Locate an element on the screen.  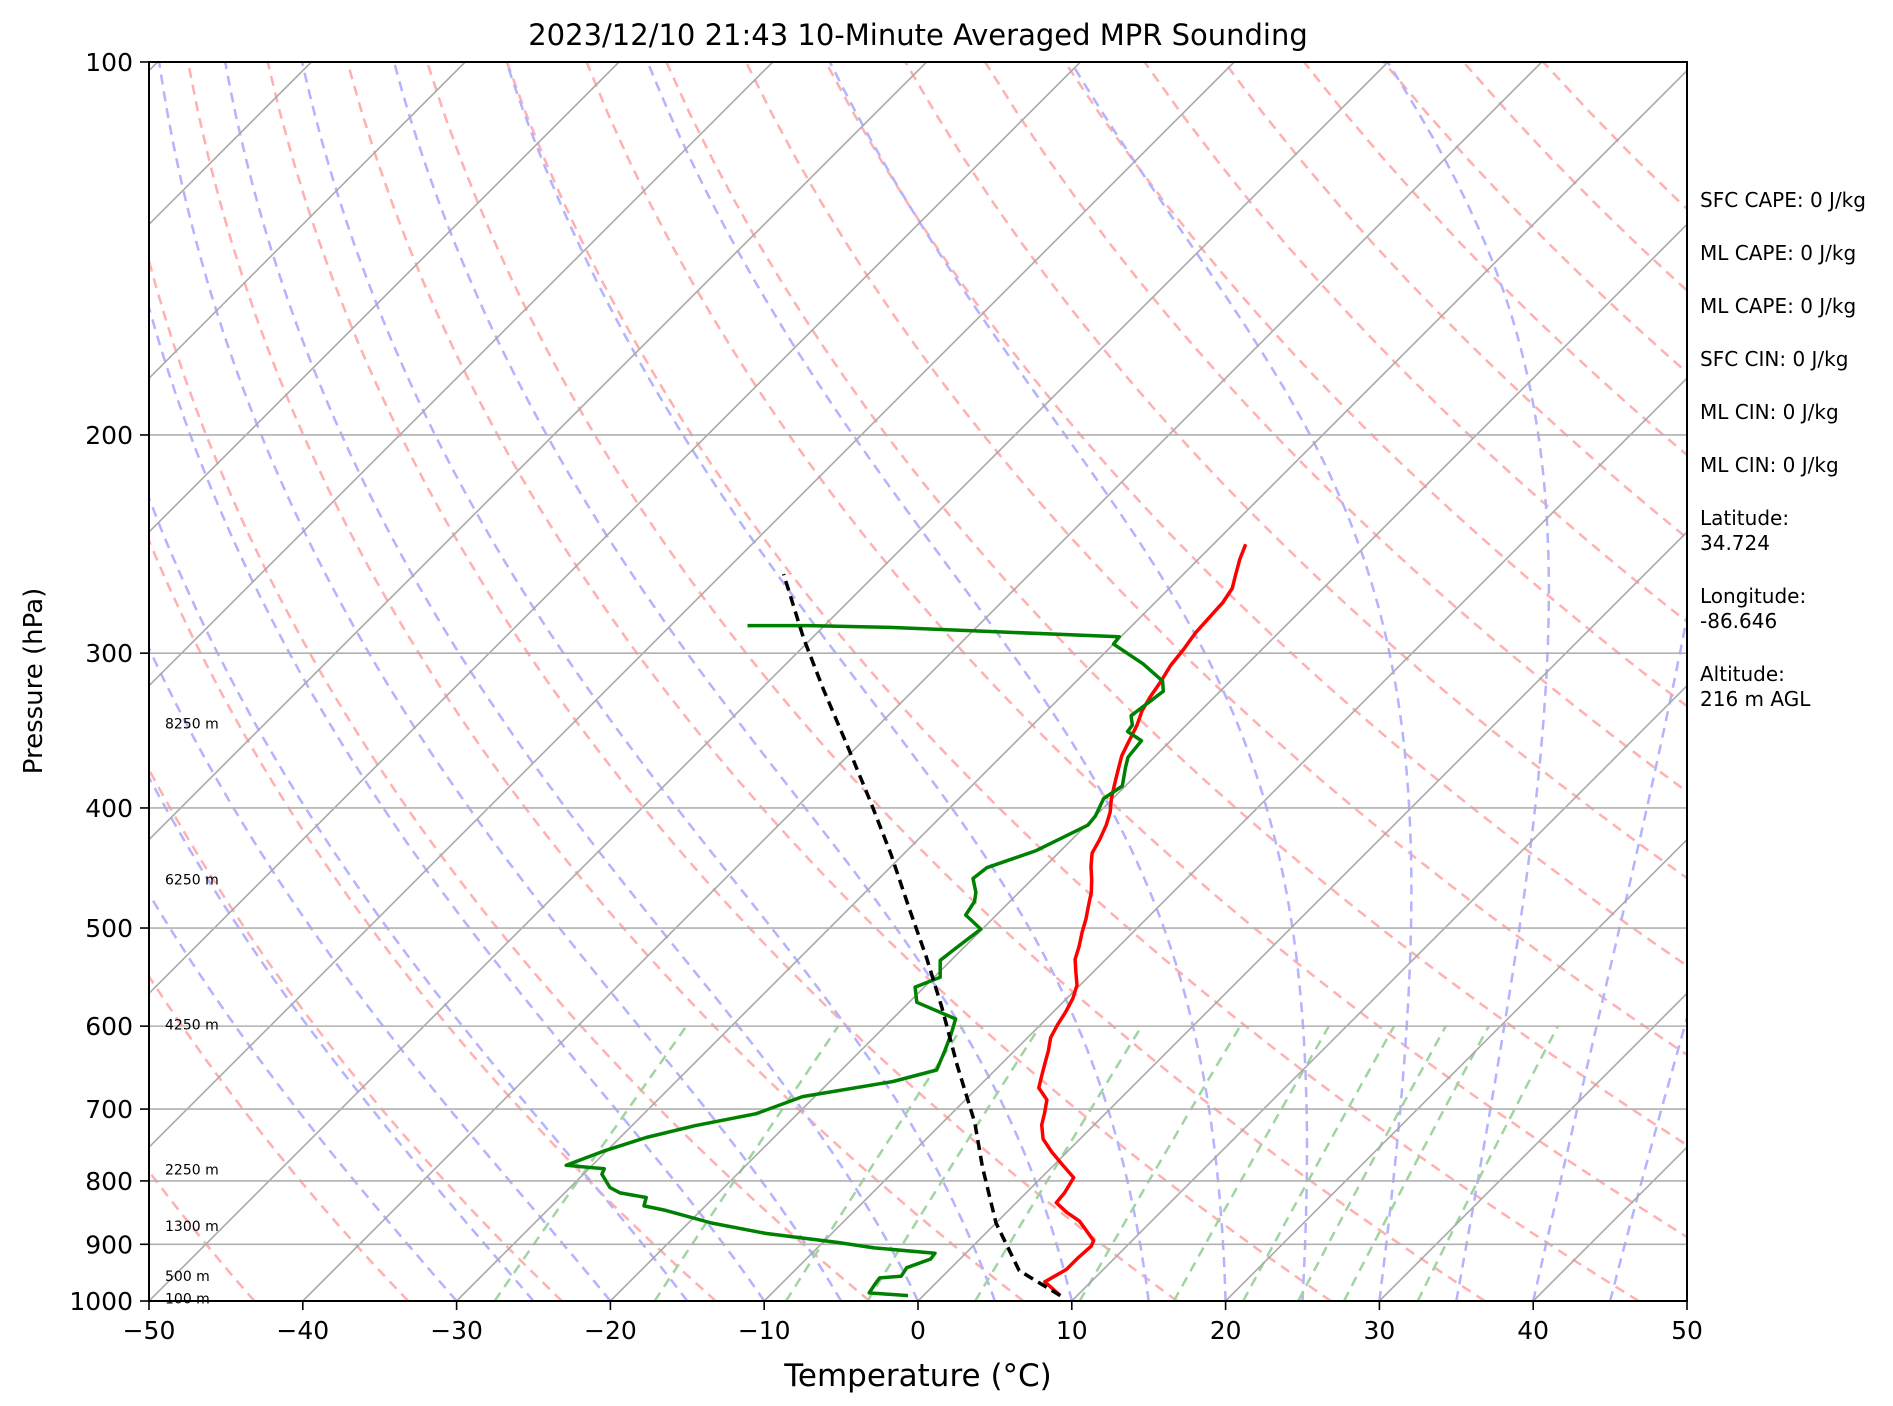
x-tick-label: 10 is located at coordinates (1072, 1330).